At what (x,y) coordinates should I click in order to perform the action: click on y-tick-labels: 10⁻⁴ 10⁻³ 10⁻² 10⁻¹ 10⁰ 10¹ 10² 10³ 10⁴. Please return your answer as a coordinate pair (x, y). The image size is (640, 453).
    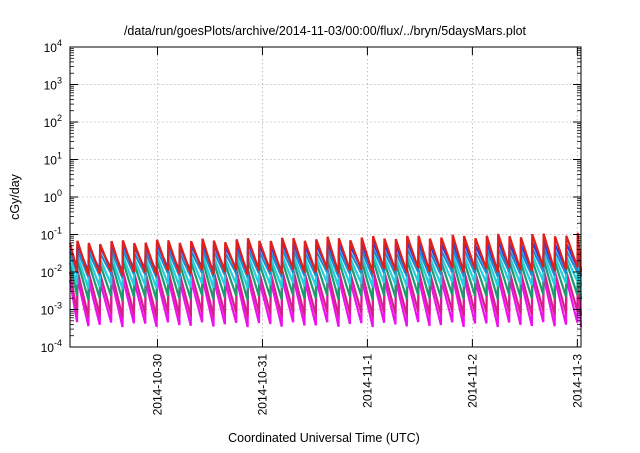
    Looking at the image, I should click on (51, 196).